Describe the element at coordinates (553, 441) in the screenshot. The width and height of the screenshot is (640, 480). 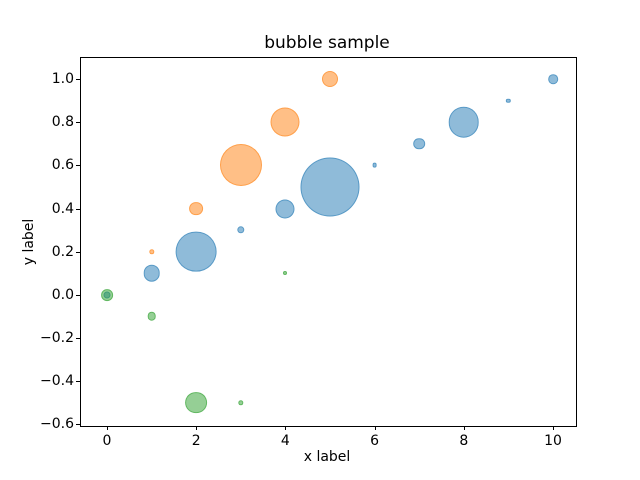
I see `x-tick-label: 10` at that location.